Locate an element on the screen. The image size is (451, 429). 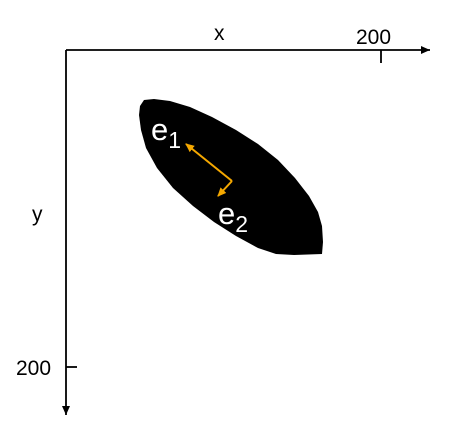
e1-vector-arrow is located at coordinates (209, 162).